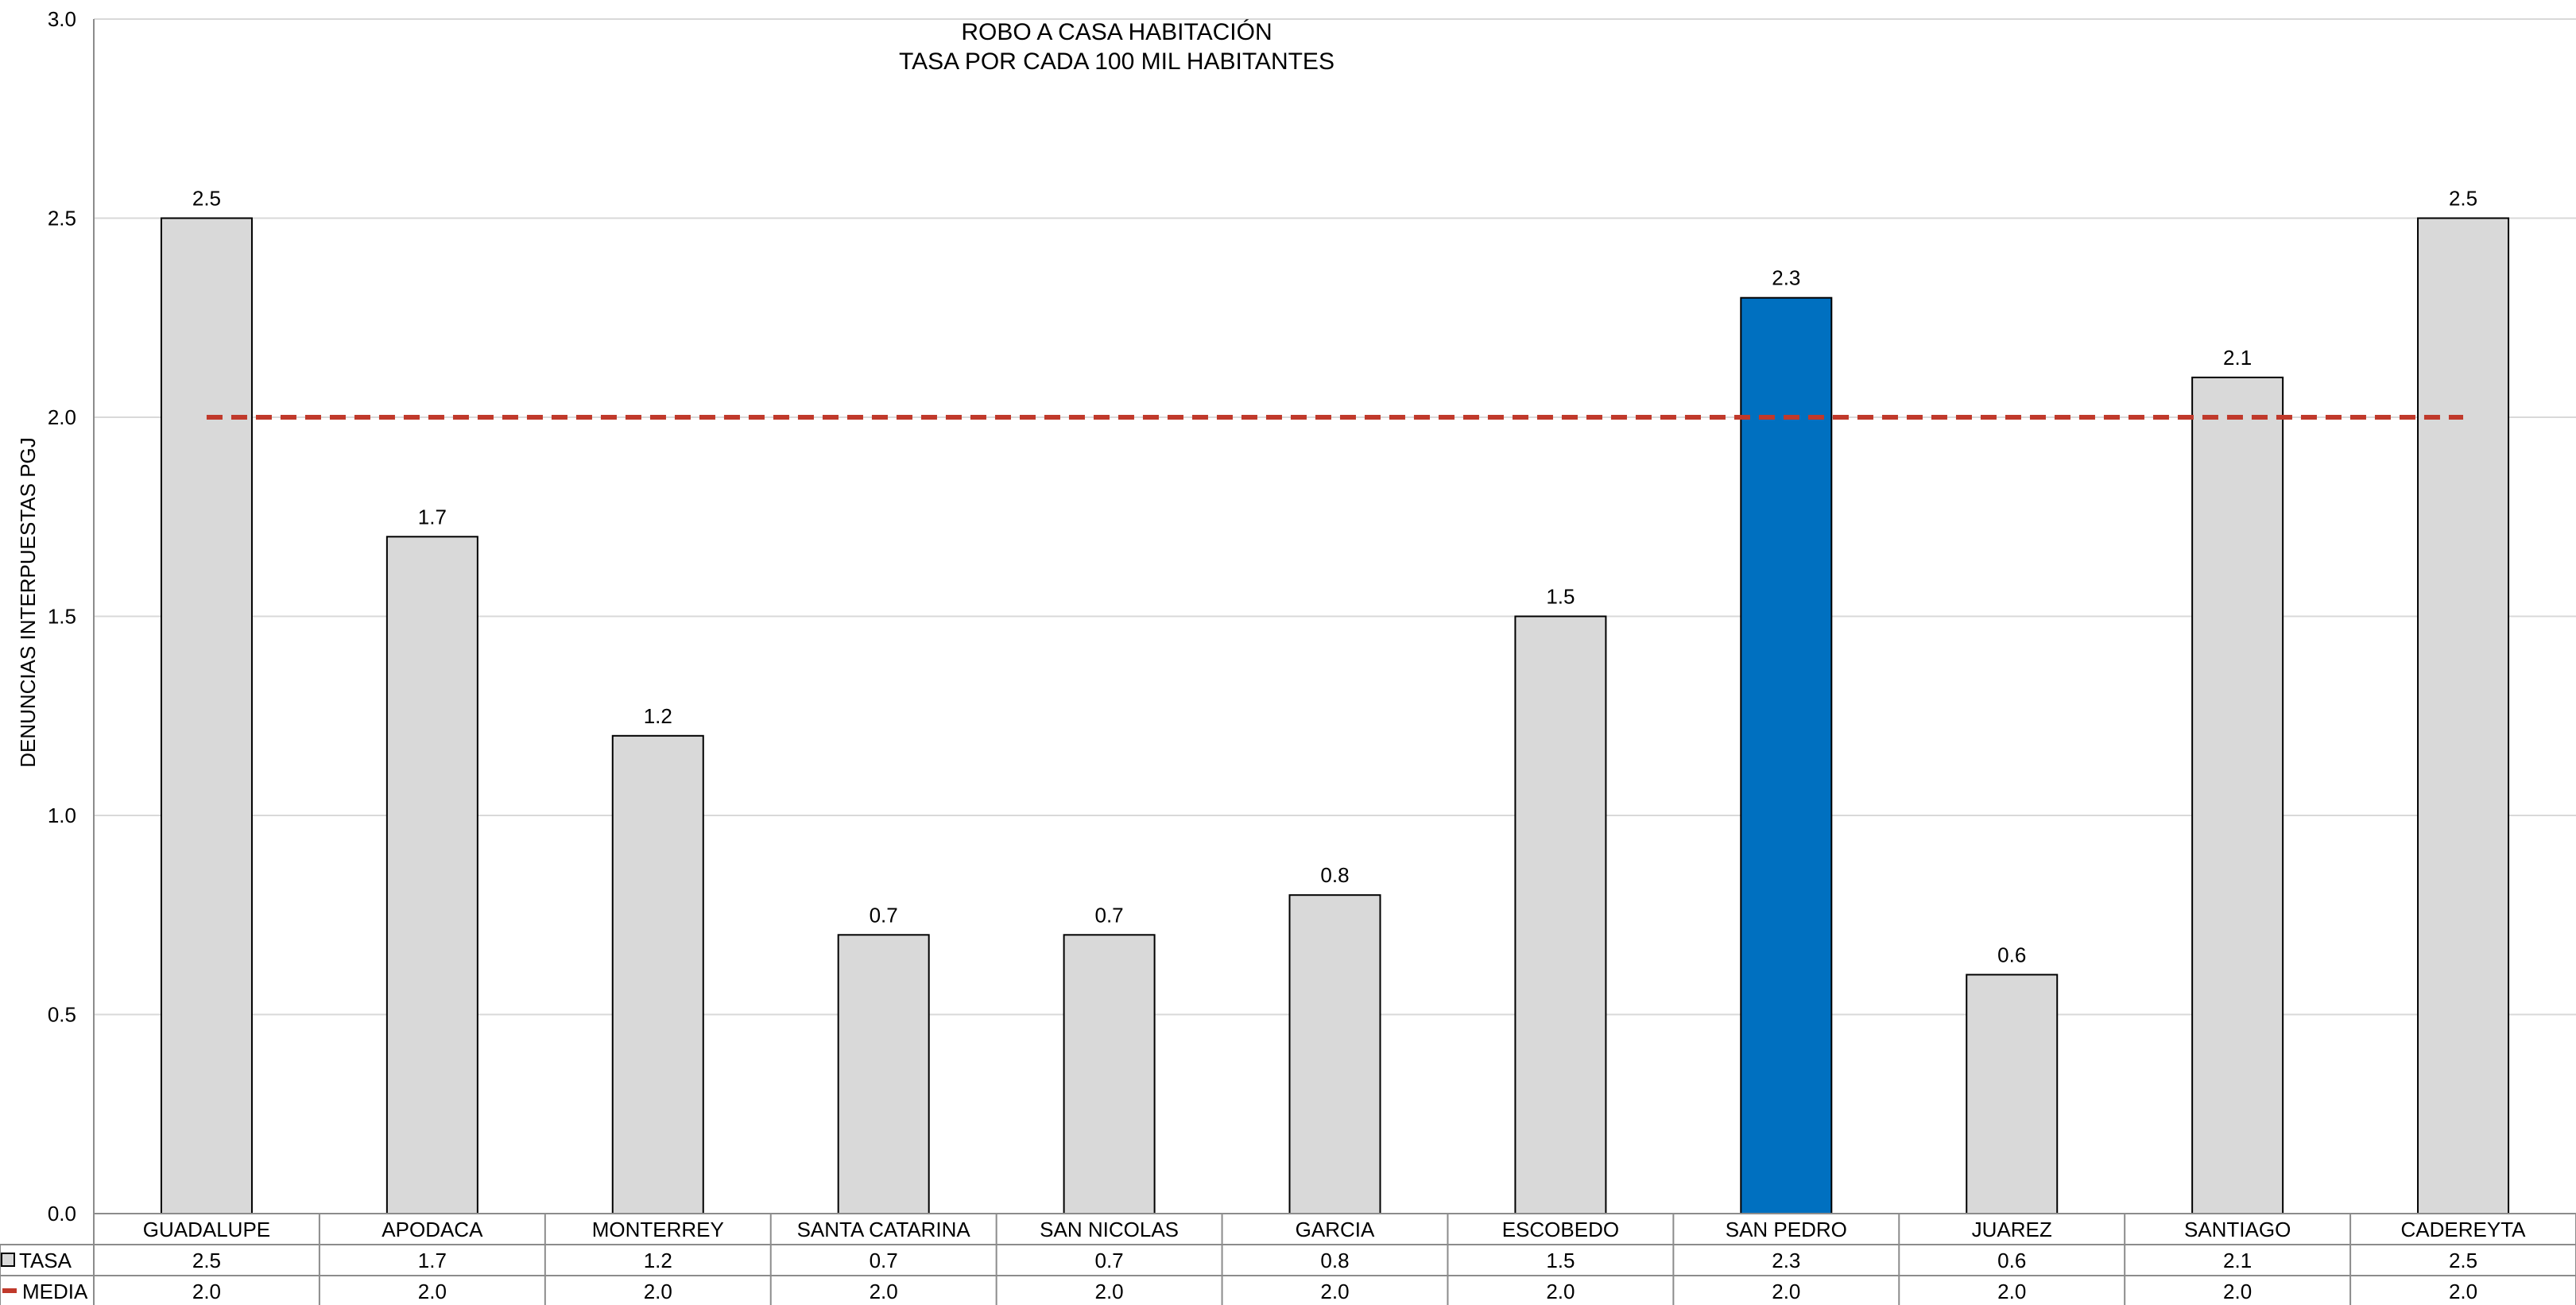 Image resolution: width=2576 pixels, height=1305 pixels. Describe the element at coordinates (1109, 1074) in the screenshot. I see `bar-san-nicolas` at that location.